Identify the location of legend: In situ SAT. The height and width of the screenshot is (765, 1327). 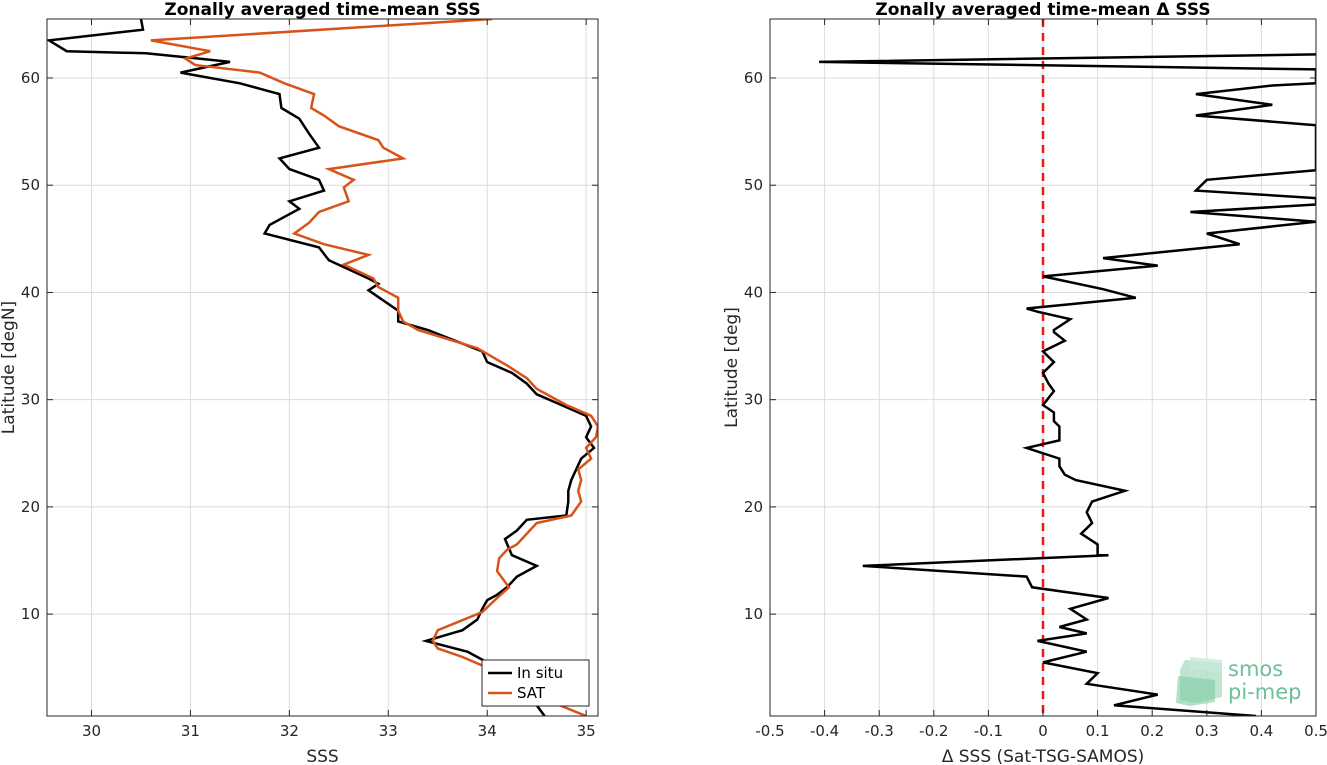
(535, 683).